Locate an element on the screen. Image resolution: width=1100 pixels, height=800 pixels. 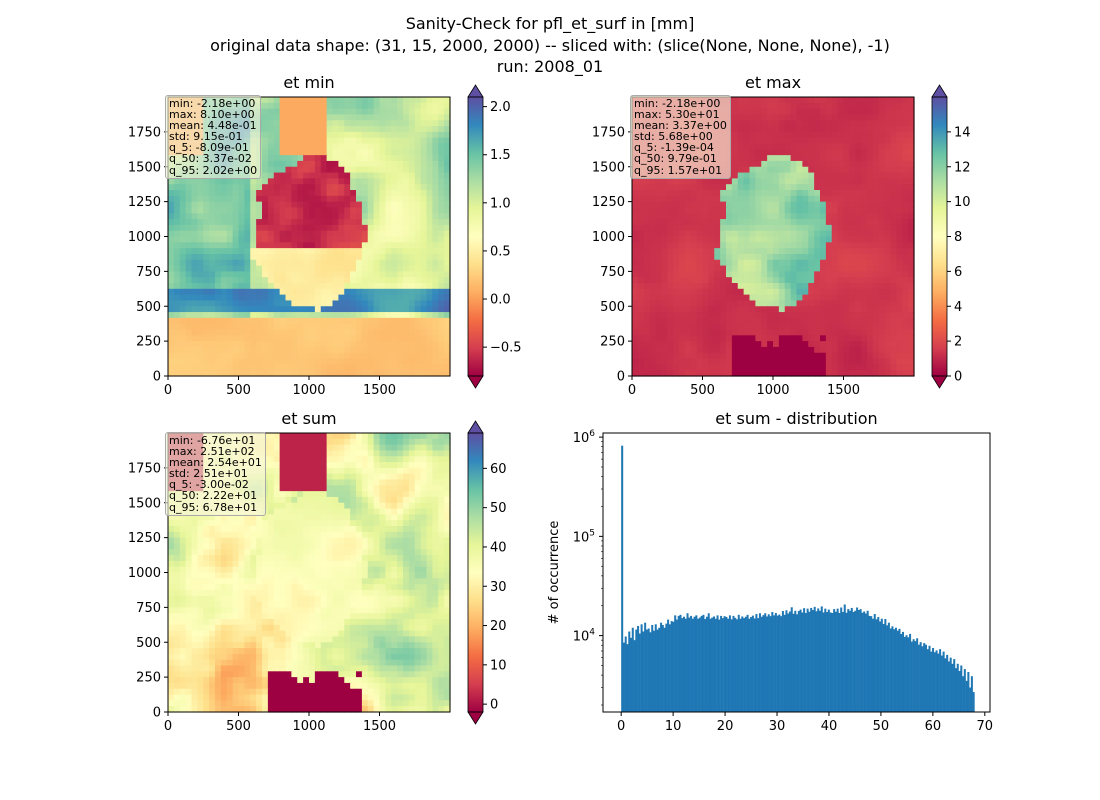
stat-max: max: 8.10e+00 is located at coordinates (212, 115).